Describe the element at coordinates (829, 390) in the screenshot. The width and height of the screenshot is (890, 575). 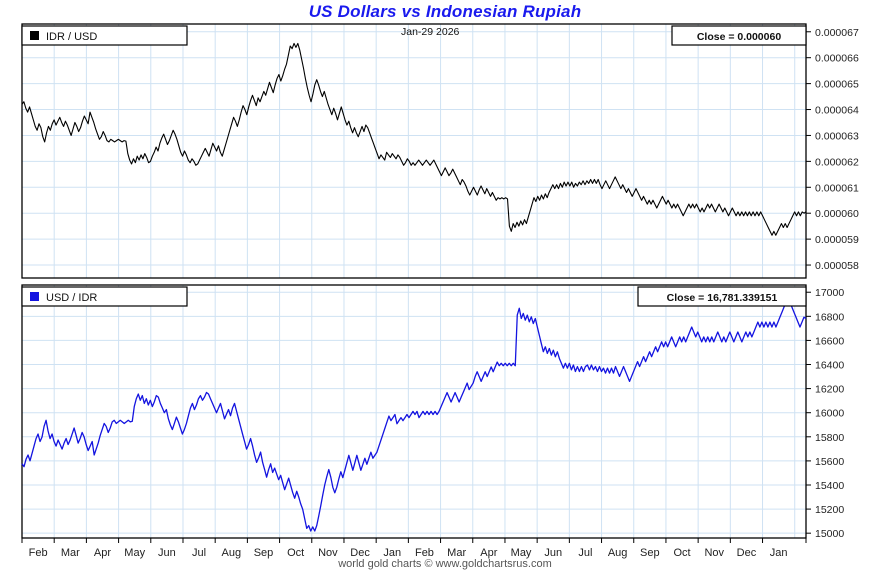
I see `y-axis-label: 16200` at that location.